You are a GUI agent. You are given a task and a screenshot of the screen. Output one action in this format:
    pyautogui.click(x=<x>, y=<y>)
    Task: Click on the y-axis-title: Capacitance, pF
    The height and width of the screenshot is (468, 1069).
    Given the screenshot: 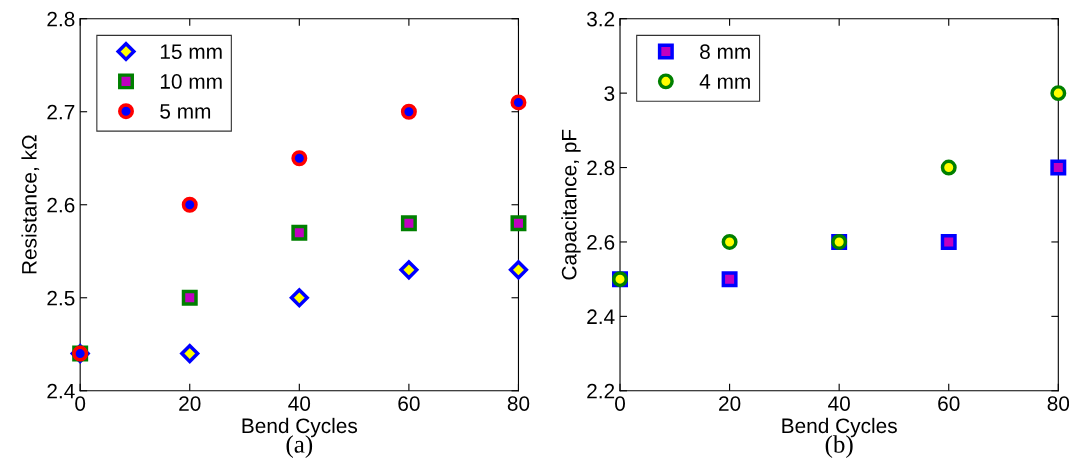 What is the action you would take?
    pyautogui.click(x=571, y=204)
    